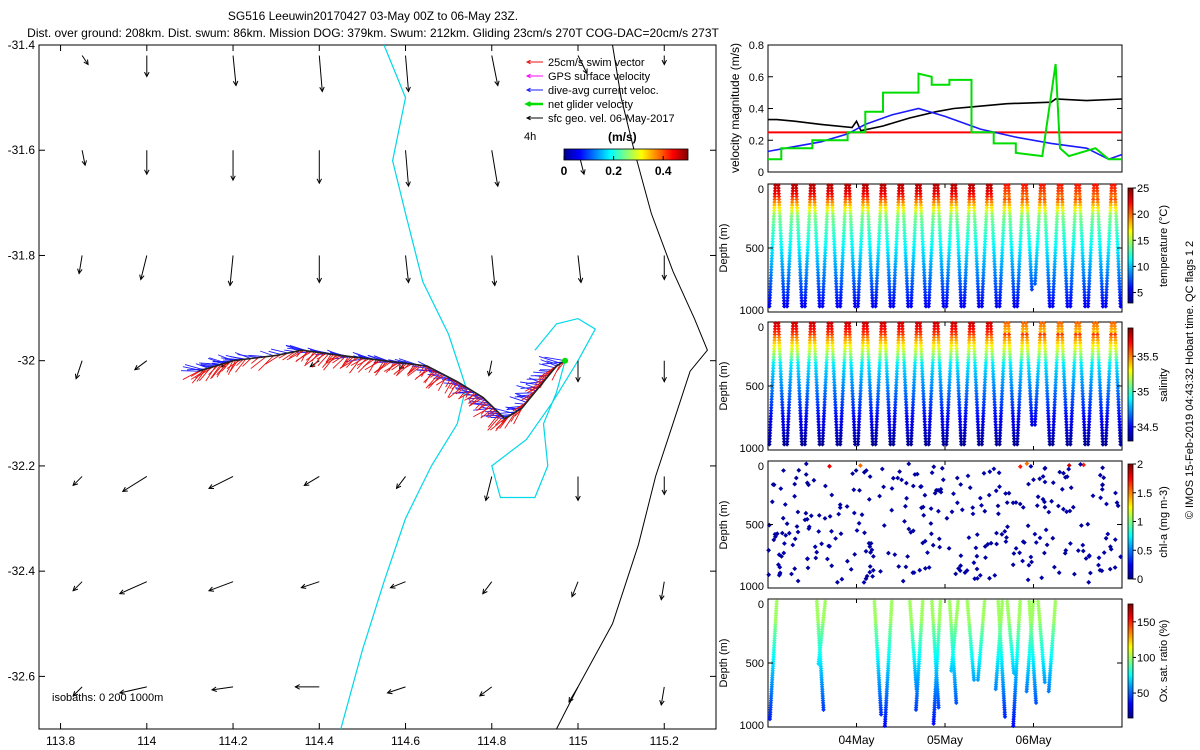 This screenshot has height=750, width=1200. I want to click on map-xtick-label: 115.2, so click(664, 741).